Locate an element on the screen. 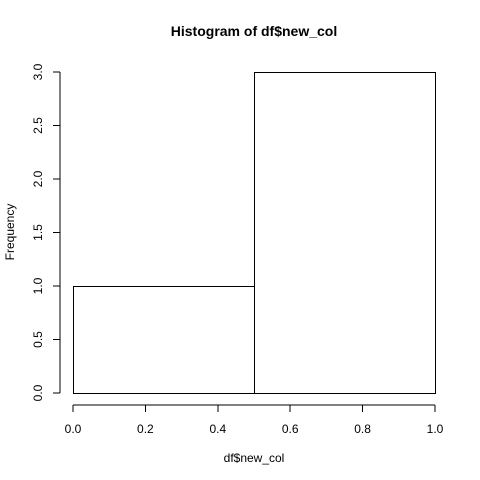 The height and width of the screenshot is (480, 480). x-tick-label-5: 1.0 is located at coordinates (435, 429).